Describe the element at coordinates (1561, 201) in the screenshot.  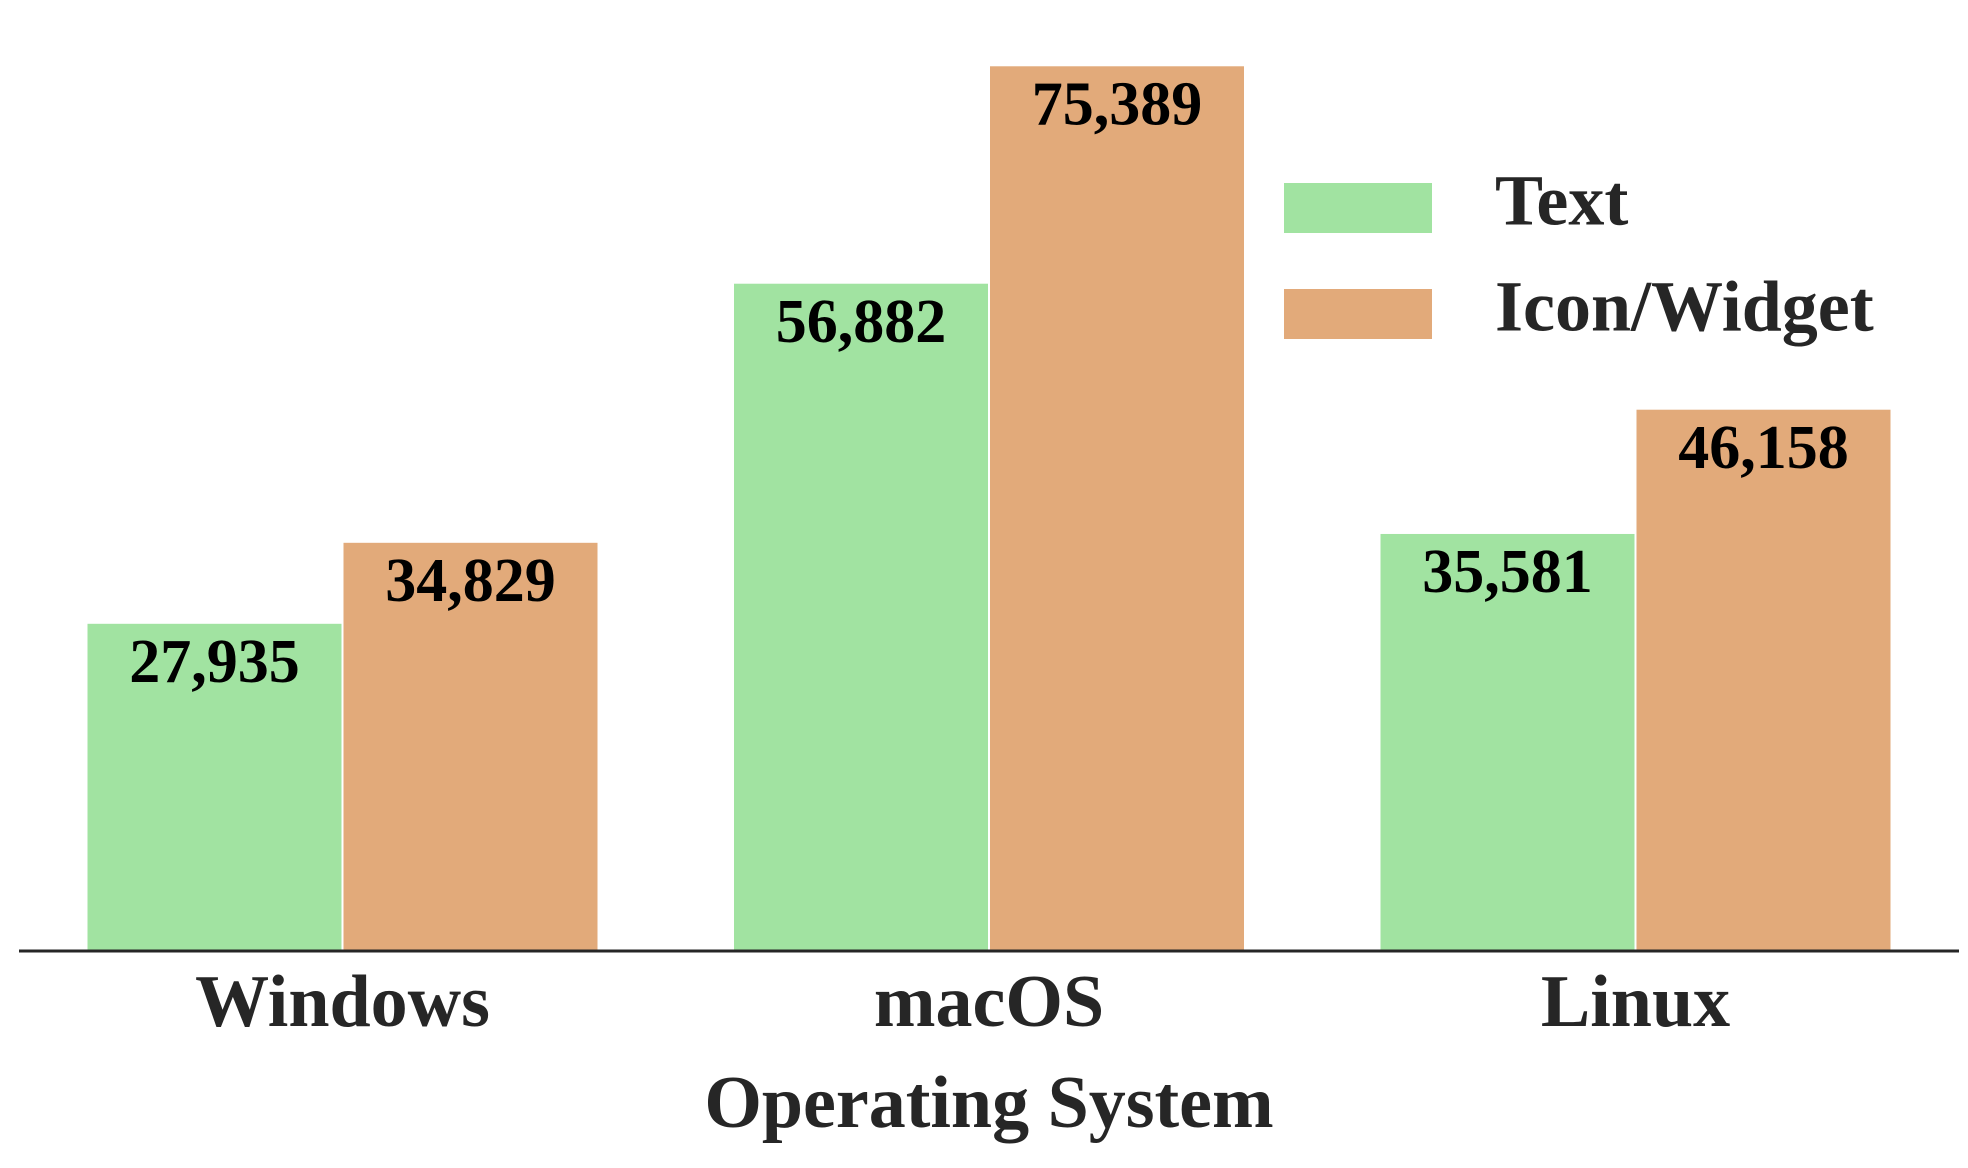
I see `legend-label: Text` at that location.